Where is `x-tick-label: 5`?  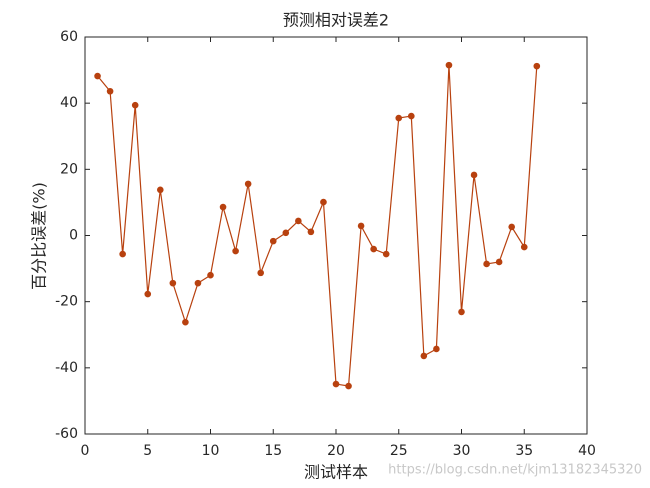 x-tick-label: 5 is located at coordinates (147, 451).